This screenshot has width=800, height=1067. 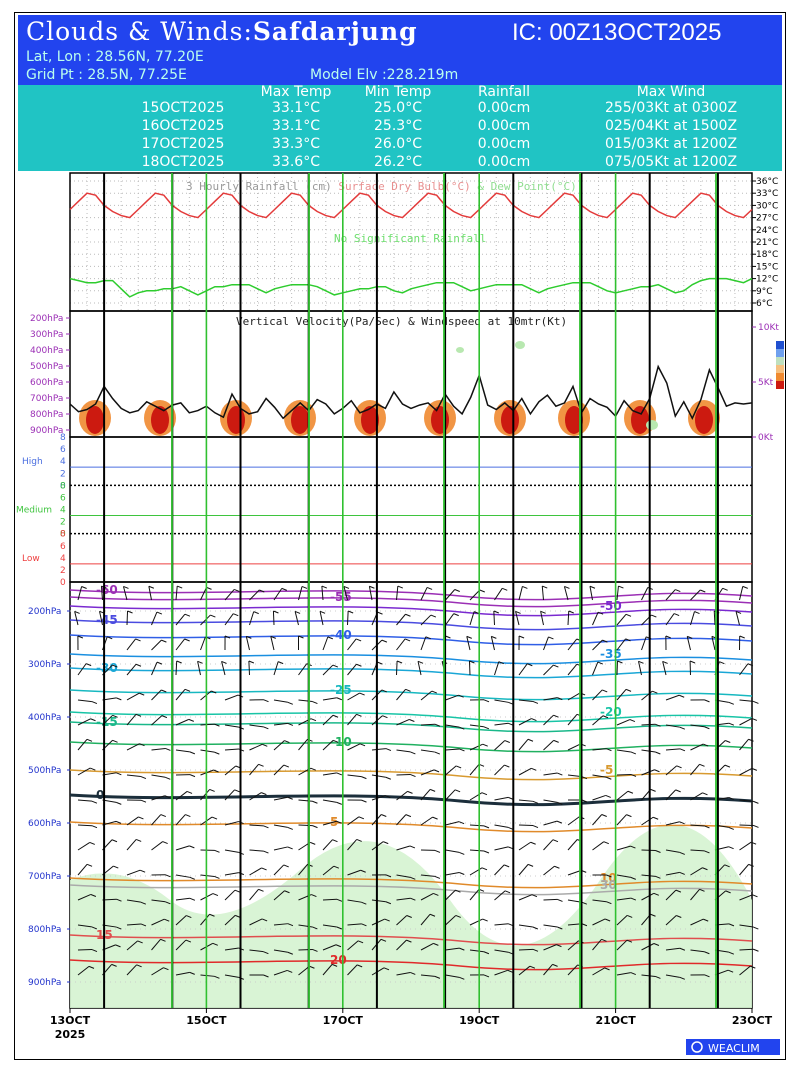 I want to click on branding-logo-icon, so click(x=697, y=1047).